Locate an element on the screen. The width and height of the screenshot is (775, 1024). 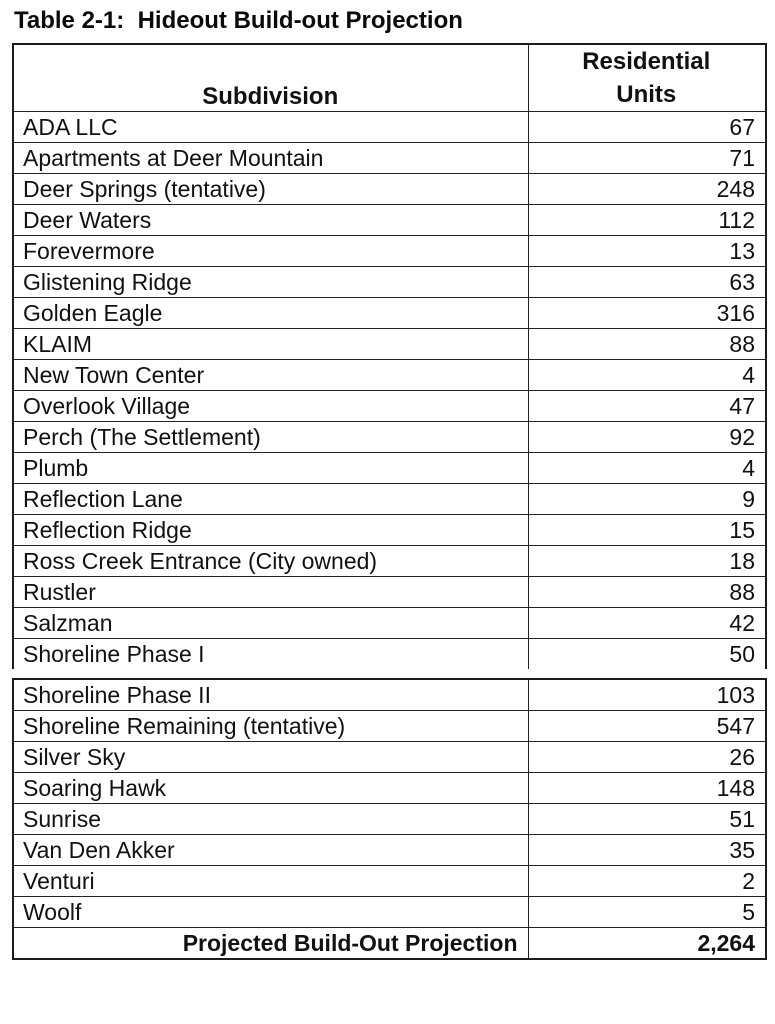
table-row: Golden Eagle 316 is located at coordinates (389, 313).